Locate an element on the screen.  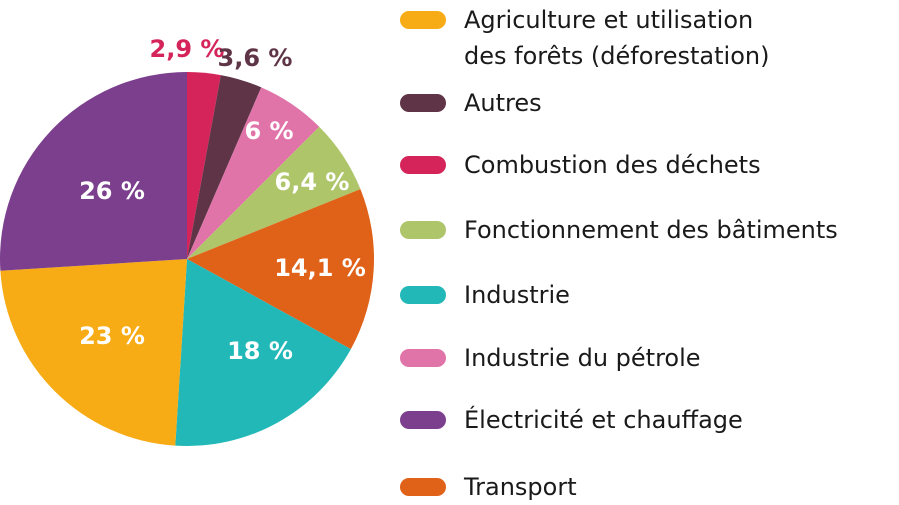
legend-item-transport: Transport is located at coordinates (488, 487).